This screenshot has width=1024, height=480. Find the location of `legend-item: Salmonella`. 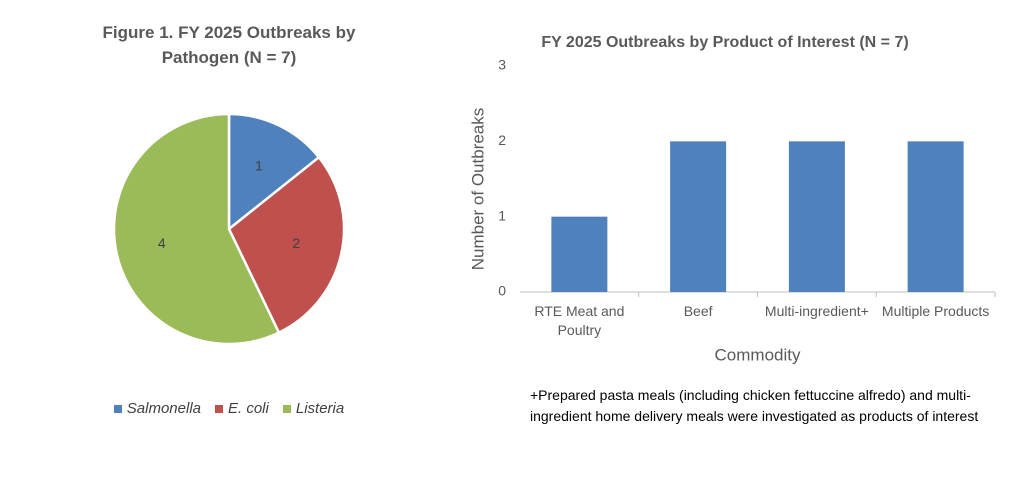

legend-item: Salmonella is located at coordinates (157, 408).